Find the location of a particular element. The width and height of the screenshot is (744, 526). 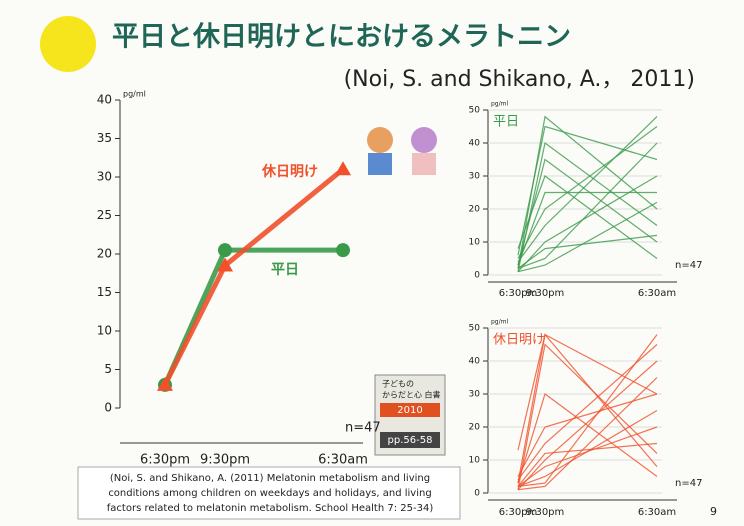

reference-box is located at coordinates (269, 493).